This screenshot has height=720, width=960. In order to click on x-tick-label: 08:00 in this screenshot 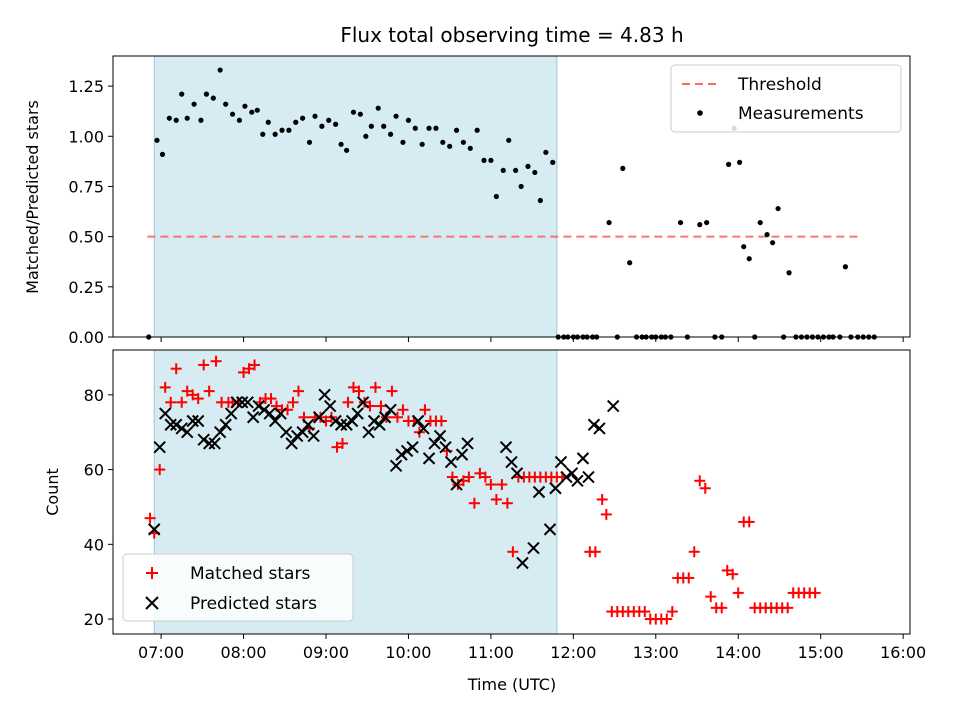, I will do `click(243, 652)`.